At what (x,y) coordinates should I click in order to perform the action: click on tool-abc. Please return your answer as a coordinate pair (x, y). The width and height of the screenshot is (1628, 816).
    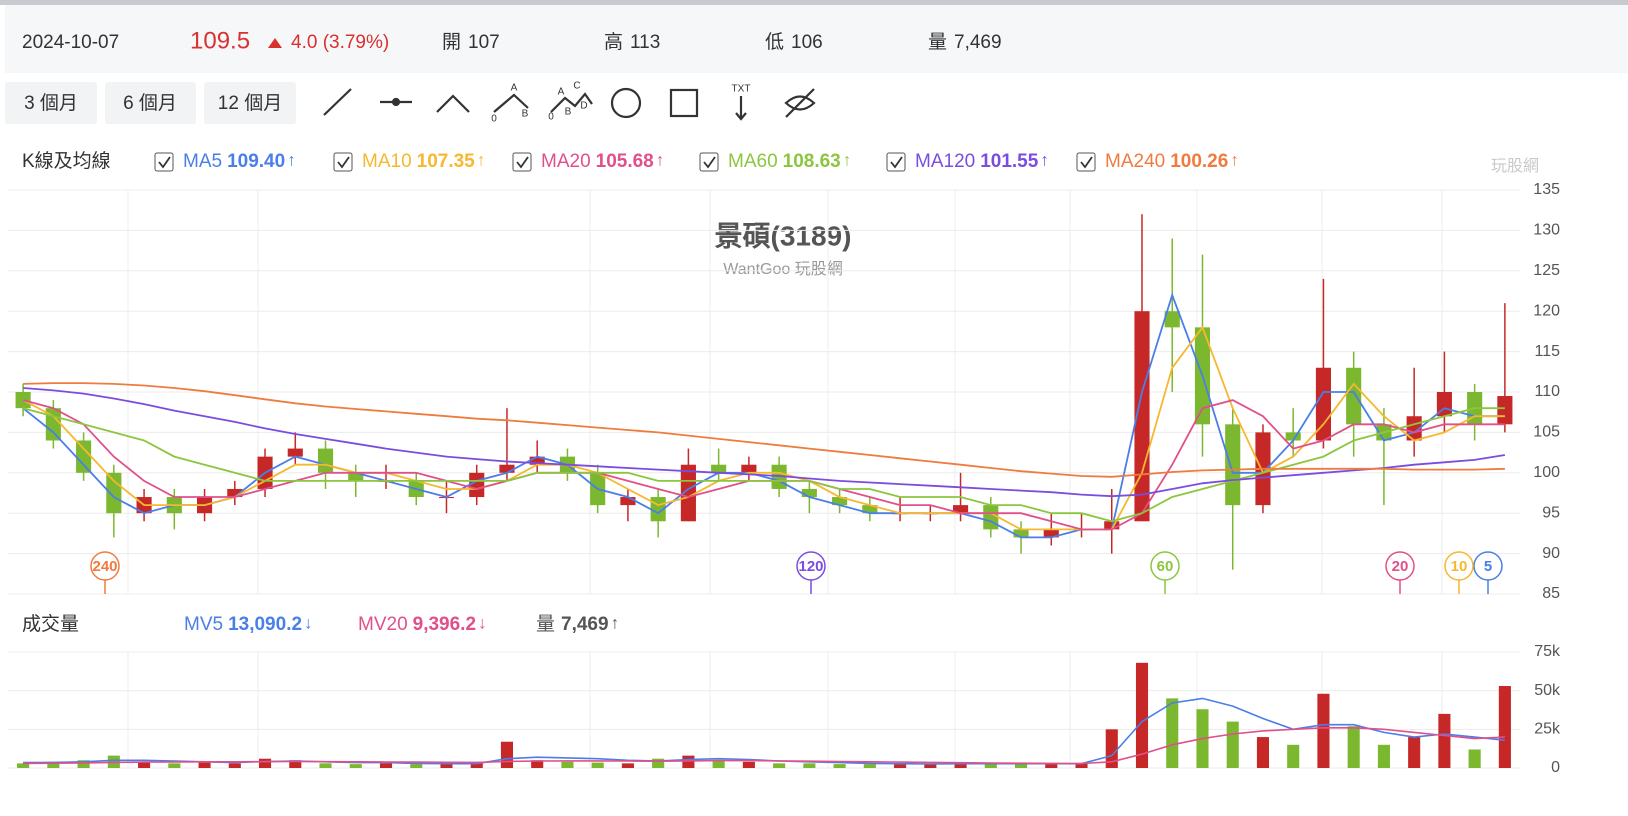
    Looking at the image, I should click on (511, 103).